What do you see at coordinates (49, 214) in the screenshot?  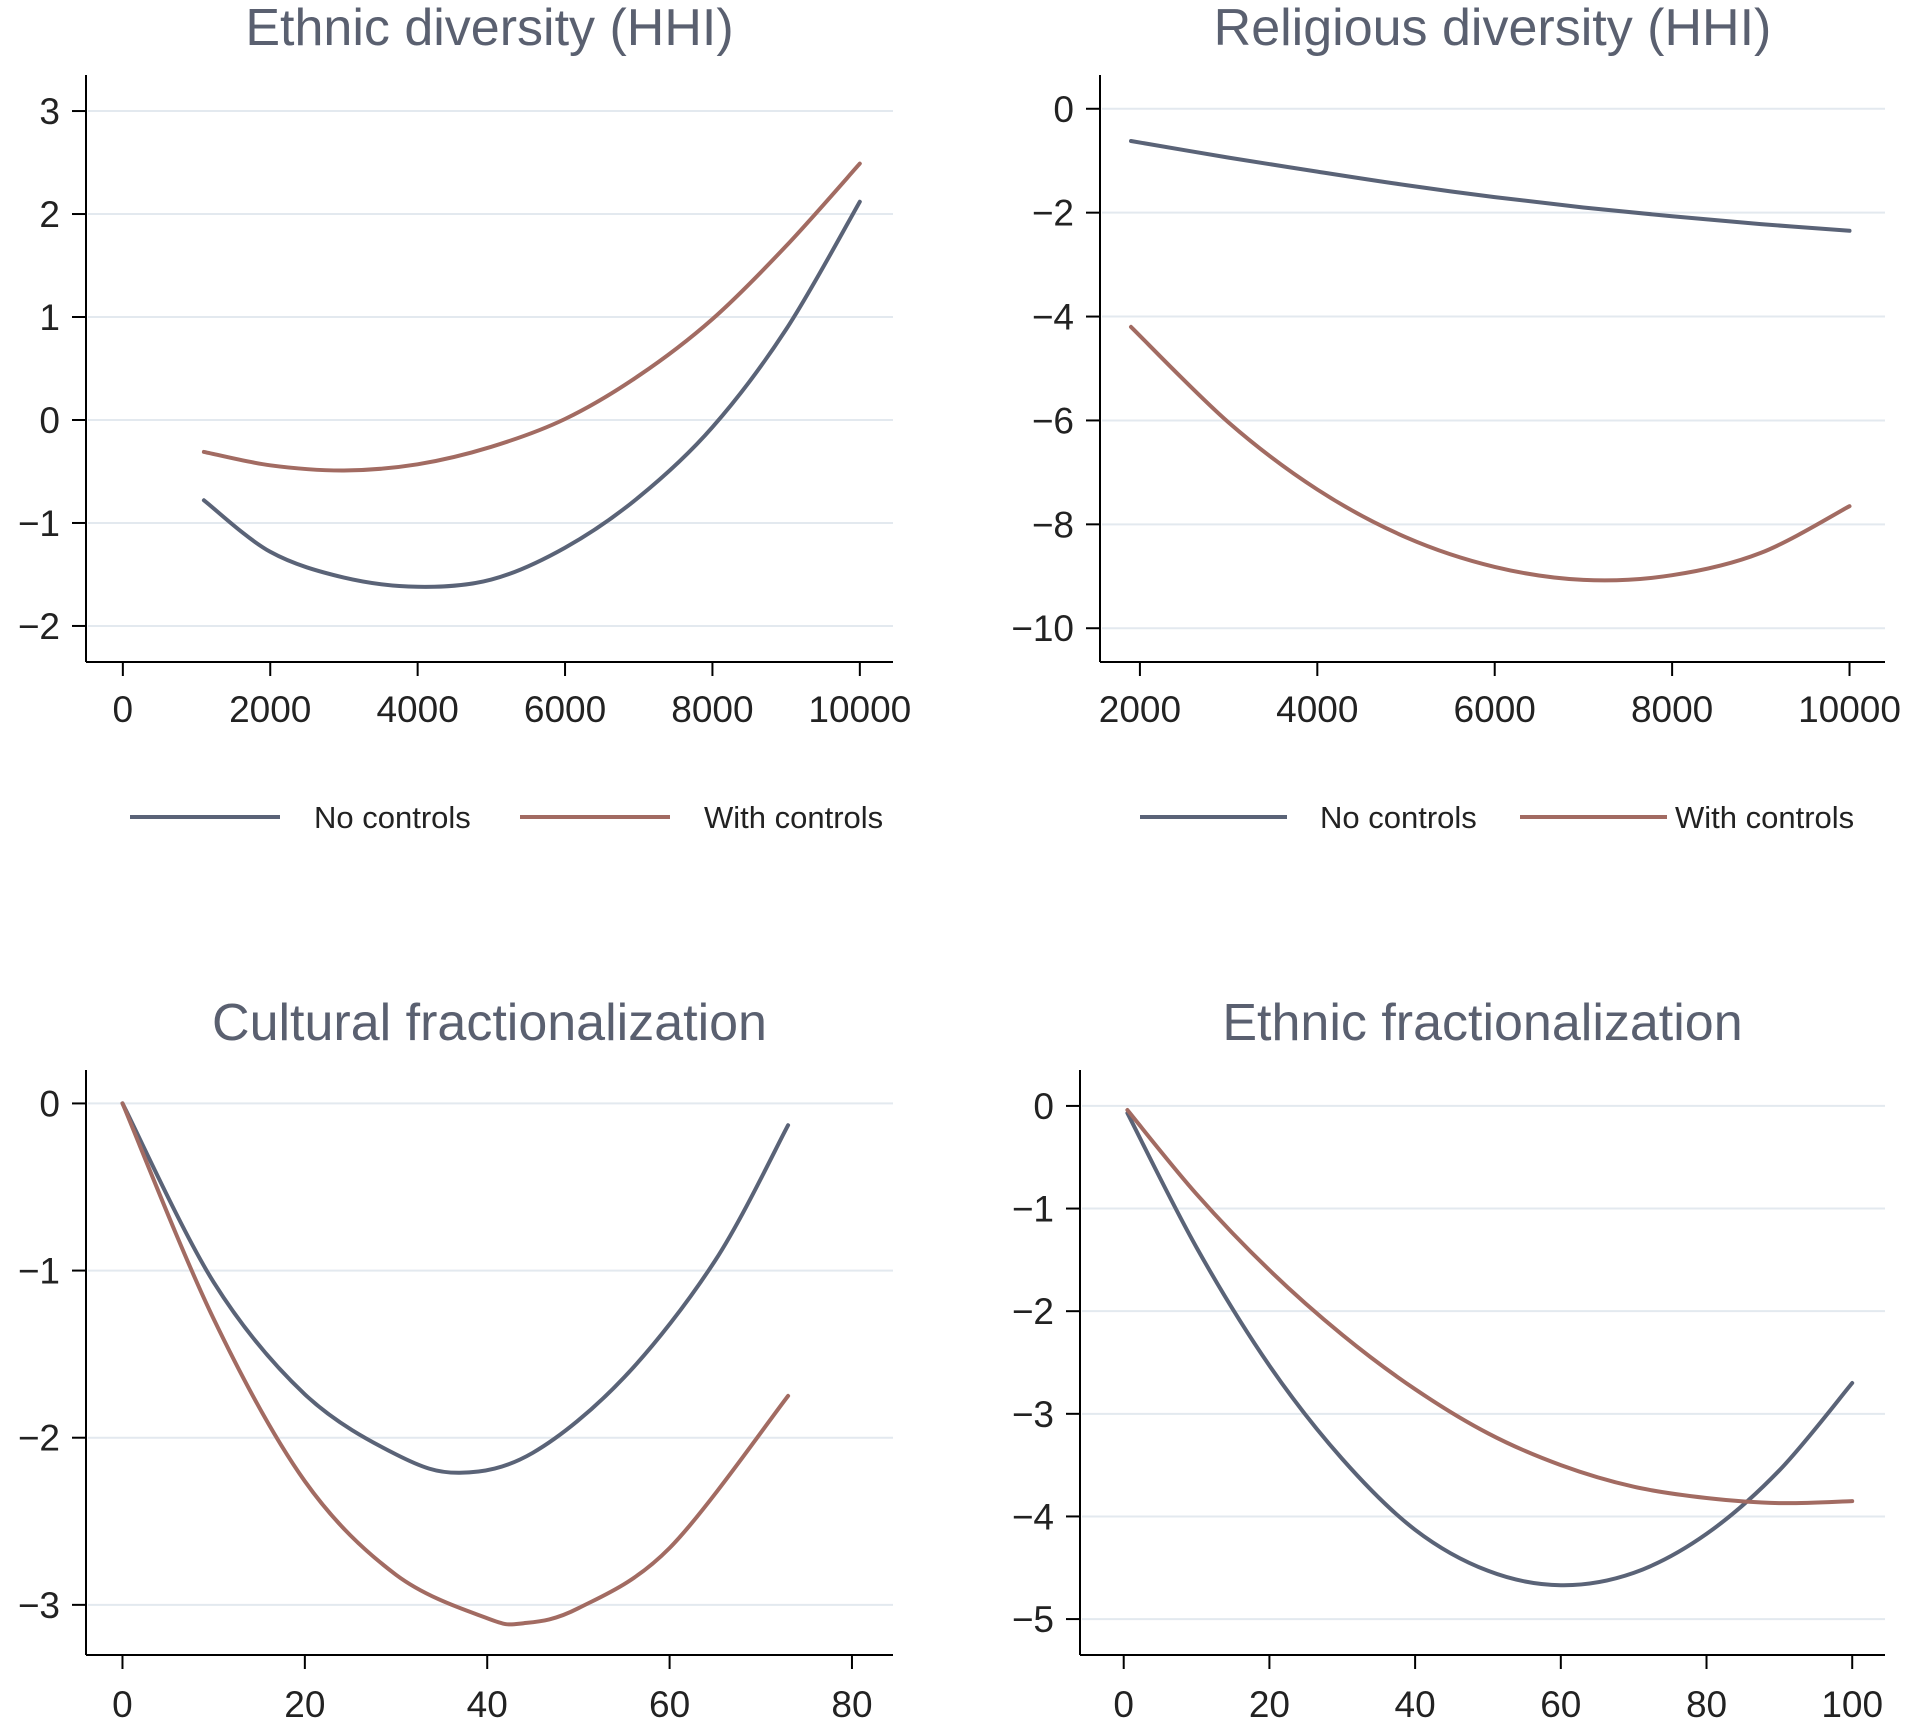 I see `y-tick-label: 2` at bounding box center [49, 214].